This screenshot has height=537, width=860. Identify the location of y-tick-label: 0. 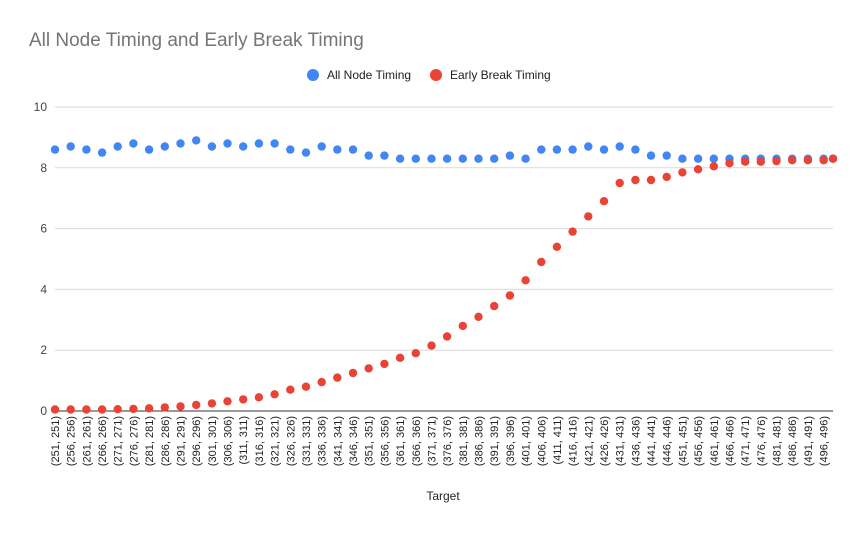
(43, 411).